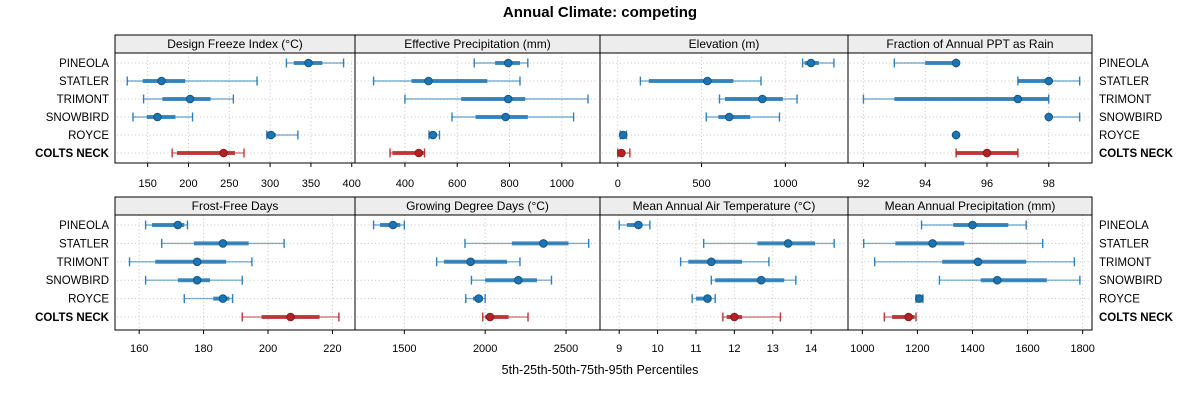  What do you see at coordinates (701, 184) in the screenshot?
I see `axis-tick-label: 500` at bounding box center [701, 184].